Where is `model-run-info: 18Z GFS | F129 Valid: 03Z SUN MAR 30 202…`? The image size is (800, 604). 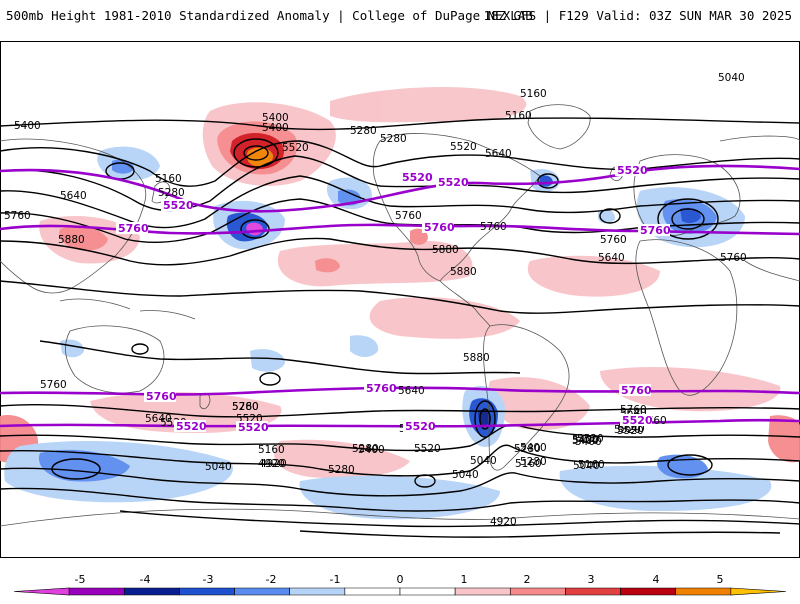
model-run-info: 18Z GFS | F129 Valid: 03Z SUN MAR 30 202… is located at coordinates (637, 15).